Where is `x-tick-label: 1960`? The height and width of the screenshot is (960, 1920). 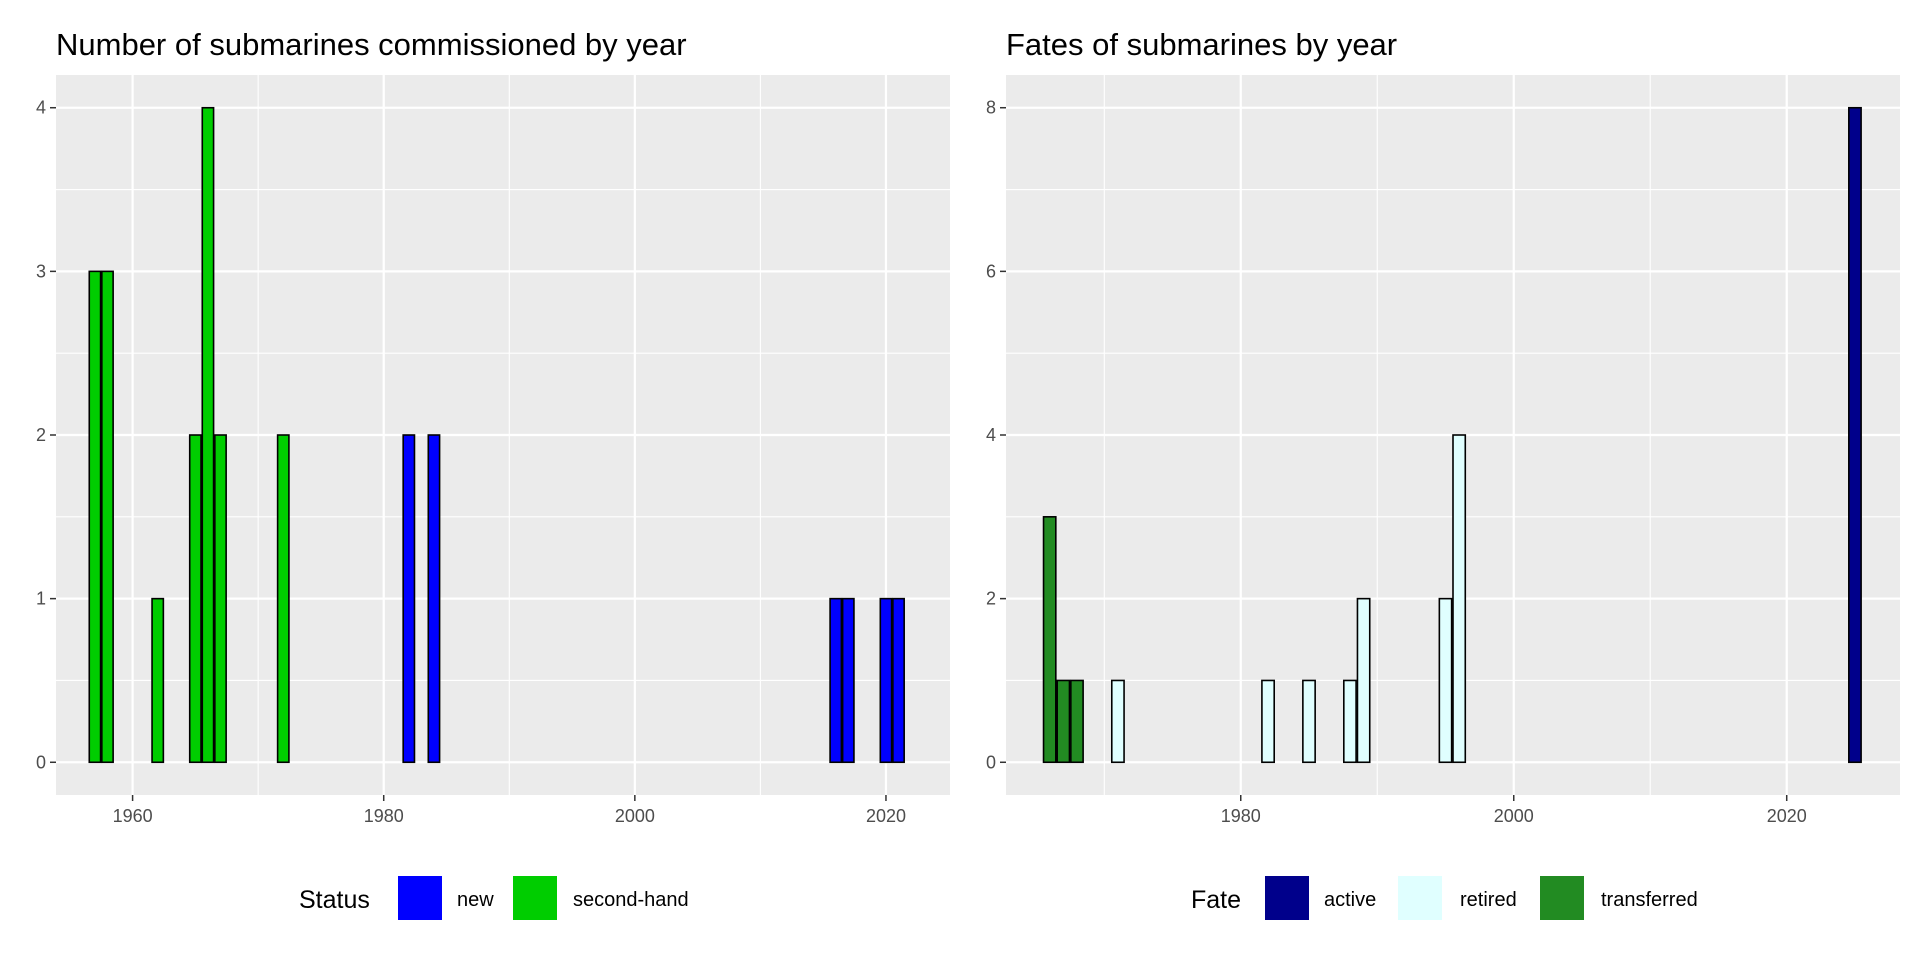 x-tick-label: 1960 is located at coordinates (133, 816).